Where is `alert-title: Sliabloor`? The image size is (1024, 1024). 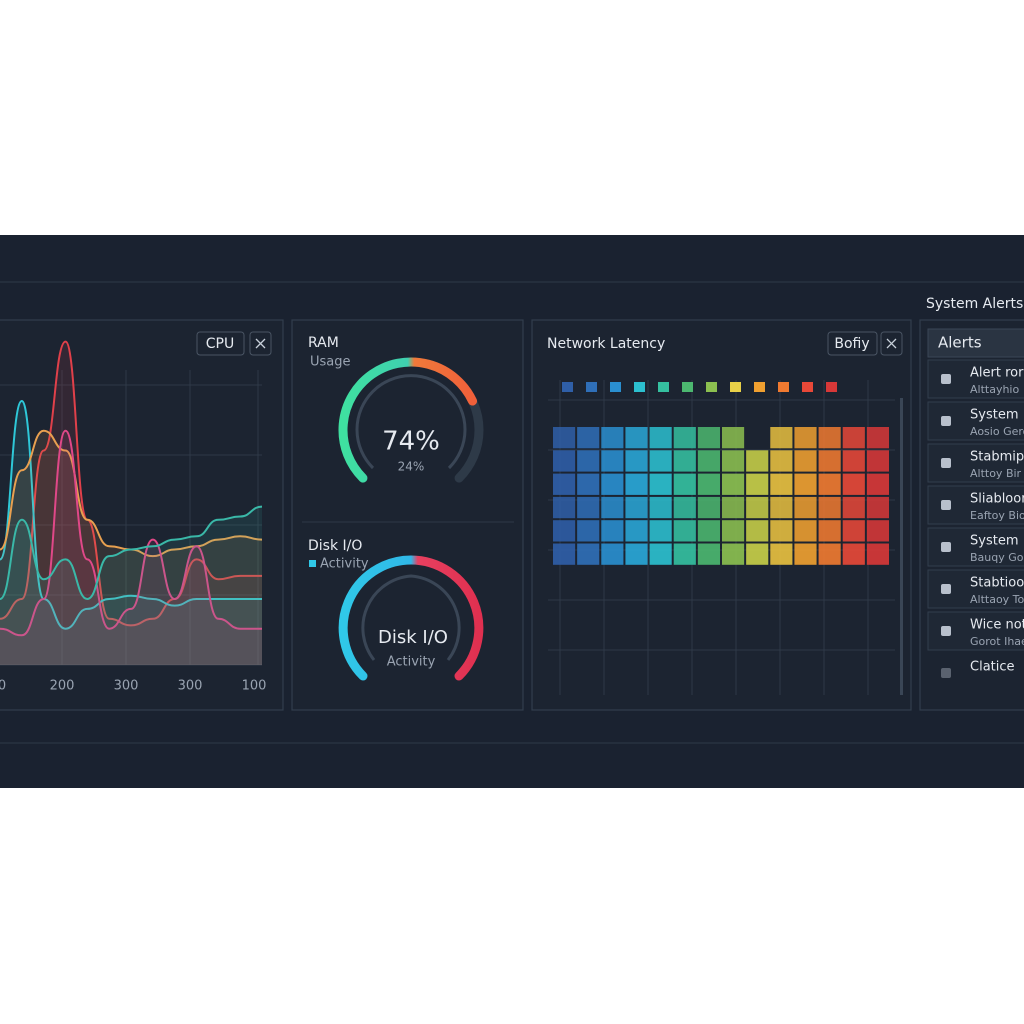 alert-title: Sliabloor is located at coordinates (997, 499).